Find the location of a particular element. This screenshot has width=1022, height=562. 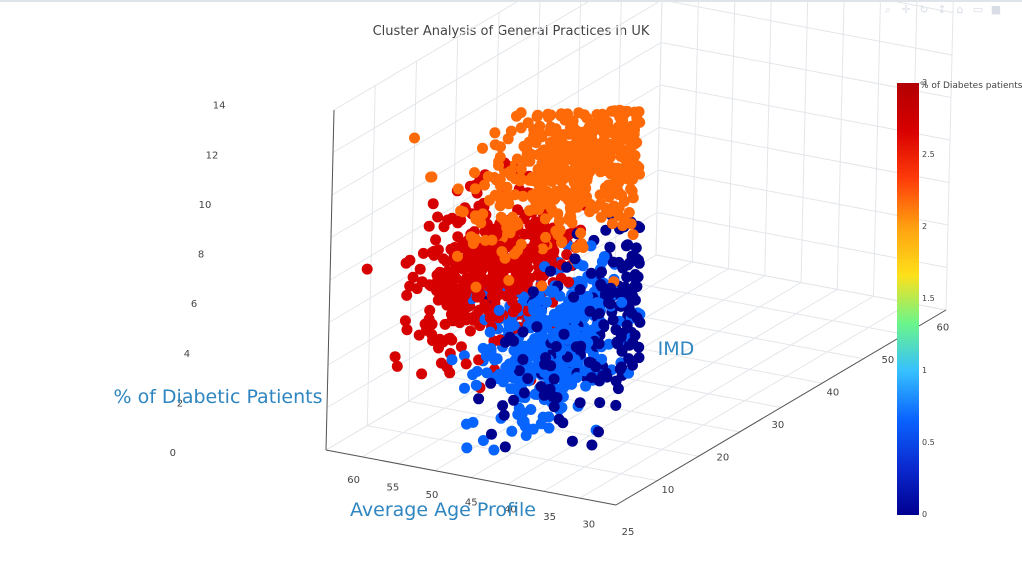

turntable-icon: ↕ is located at coordinates (942, 9).